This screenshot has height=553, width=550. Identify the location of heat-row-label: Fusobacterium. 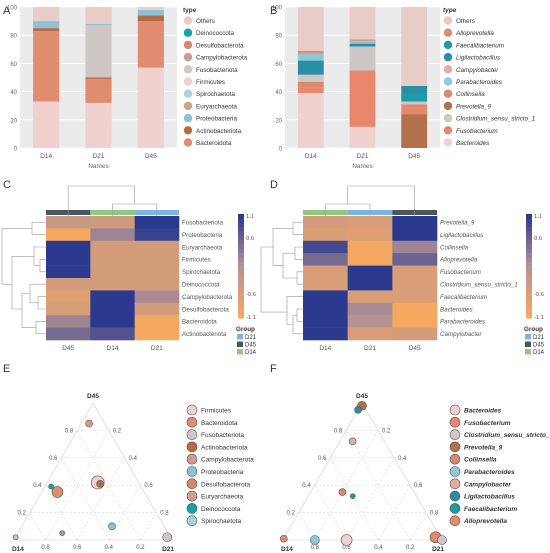
(460, 272).